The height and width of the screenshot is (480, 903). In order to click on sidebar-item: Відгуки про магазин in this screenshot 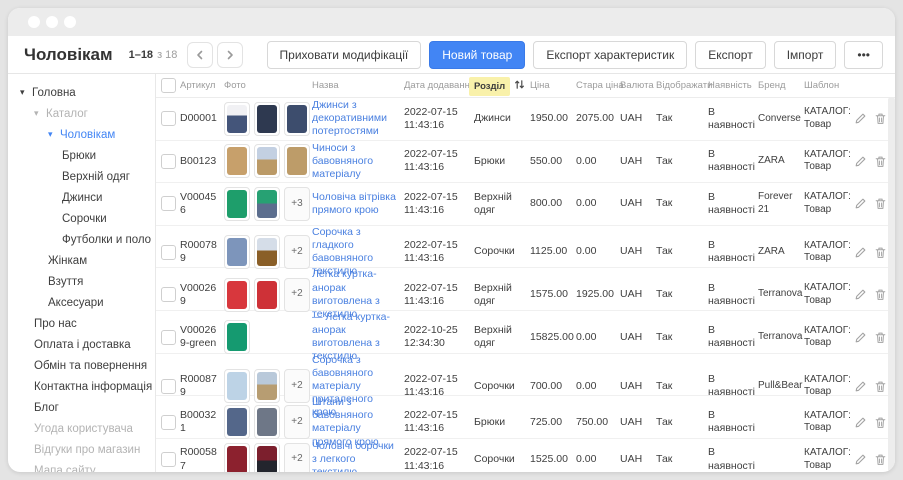, I will do `click(81, 449)`.